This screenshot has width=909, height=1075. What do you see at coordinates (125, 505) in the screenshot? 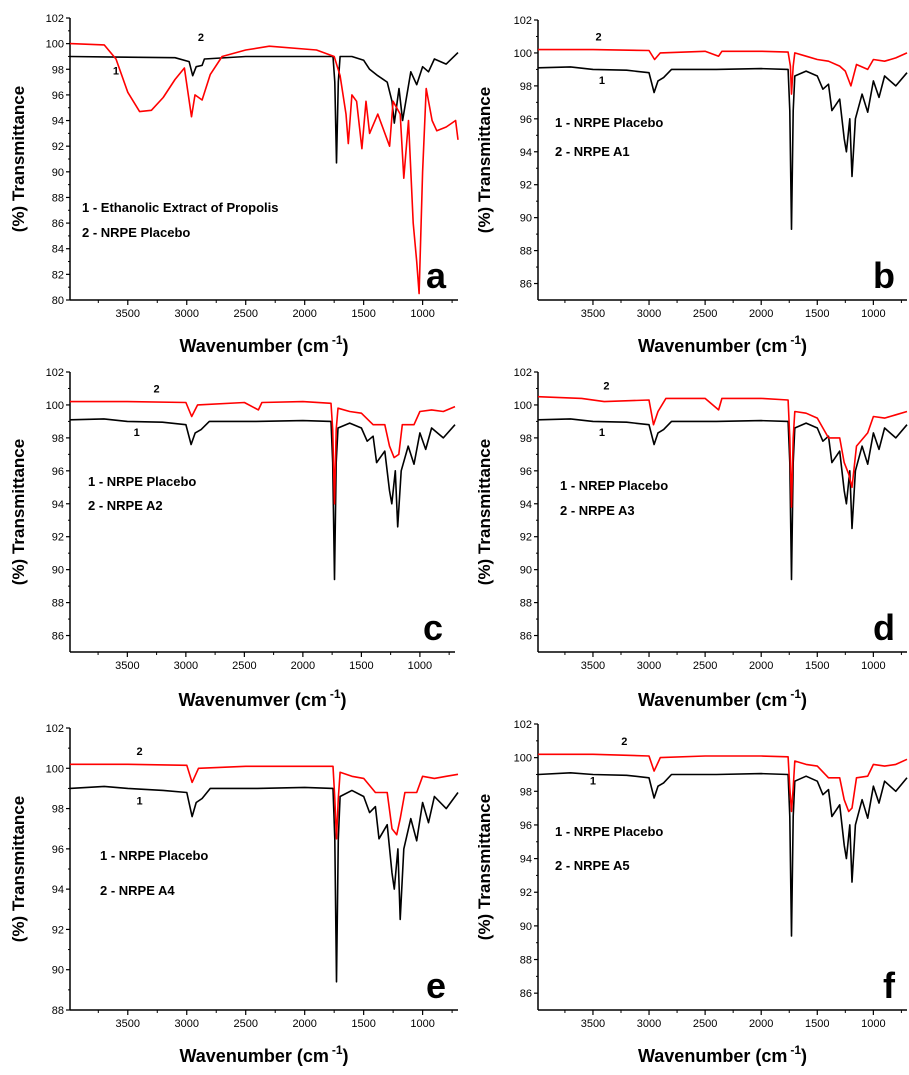
I see `legend-entry: 2 - NRPE A2` at bounding box center [125, 505].